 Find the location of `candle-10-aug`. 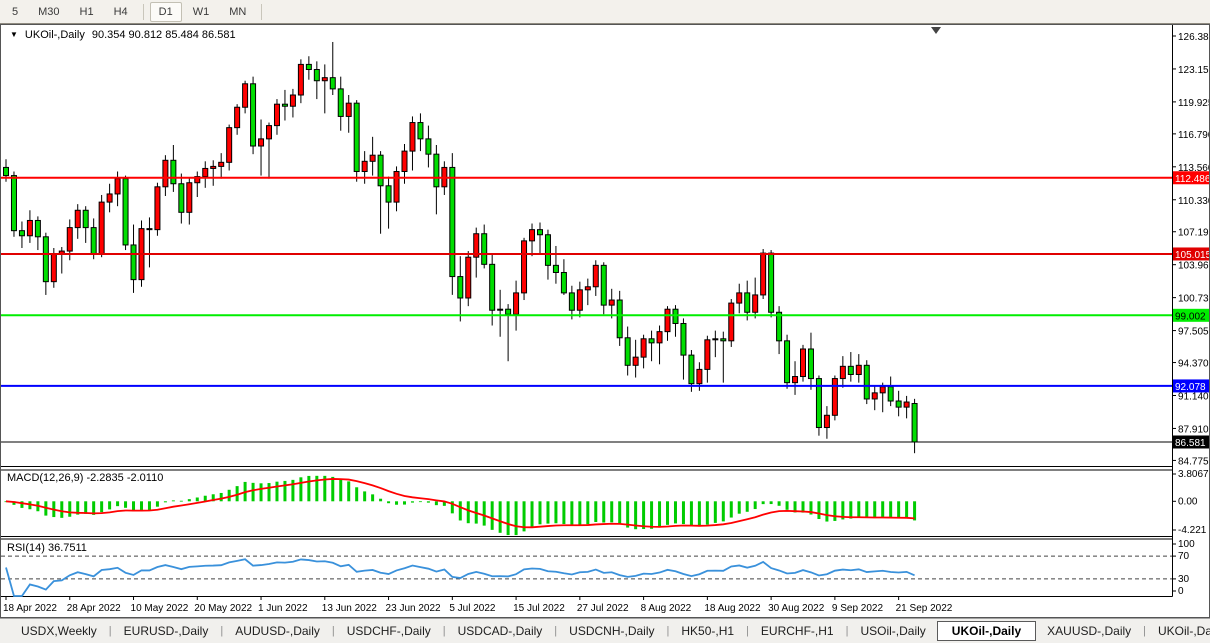

candle-10-aug is located at coordinates (659, 337).